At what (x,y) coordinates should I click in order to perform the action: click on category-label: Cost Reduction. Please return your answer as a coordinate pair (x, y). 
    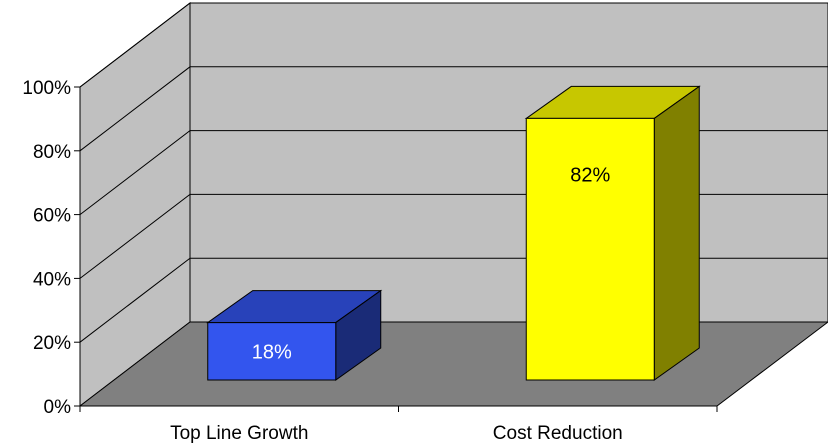
    Looking at the image, I should click on (558, 433).